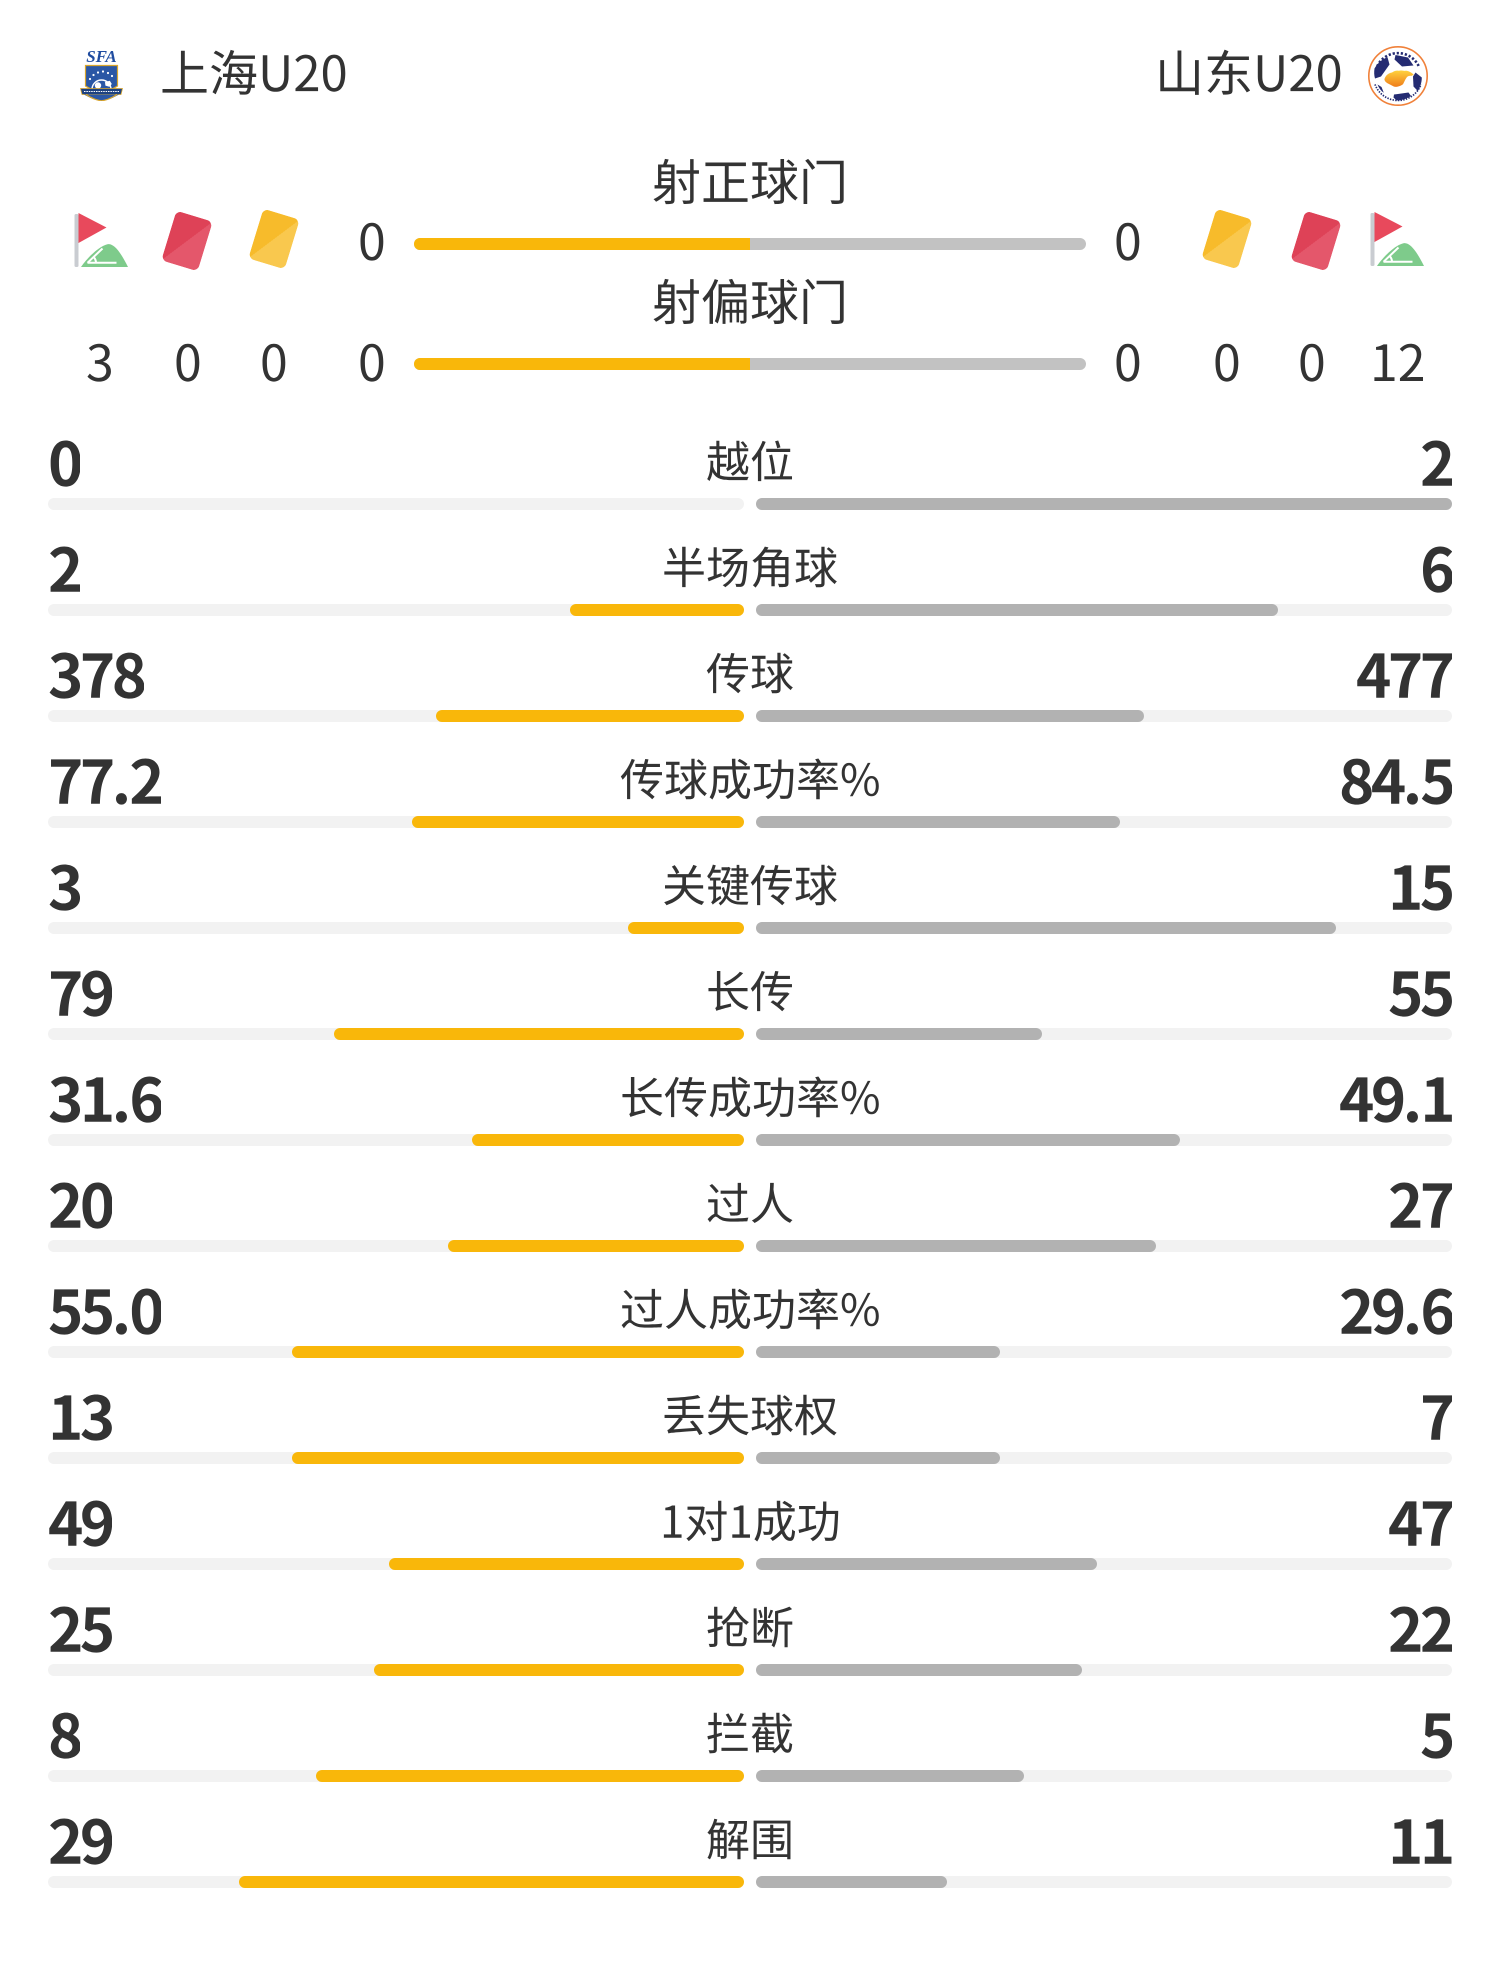 The width and height of the screenshot is (1500, 1968). Describe the element at coordinates (101, 57) in the screenshot. I see `svg-text: SFA` at that location.